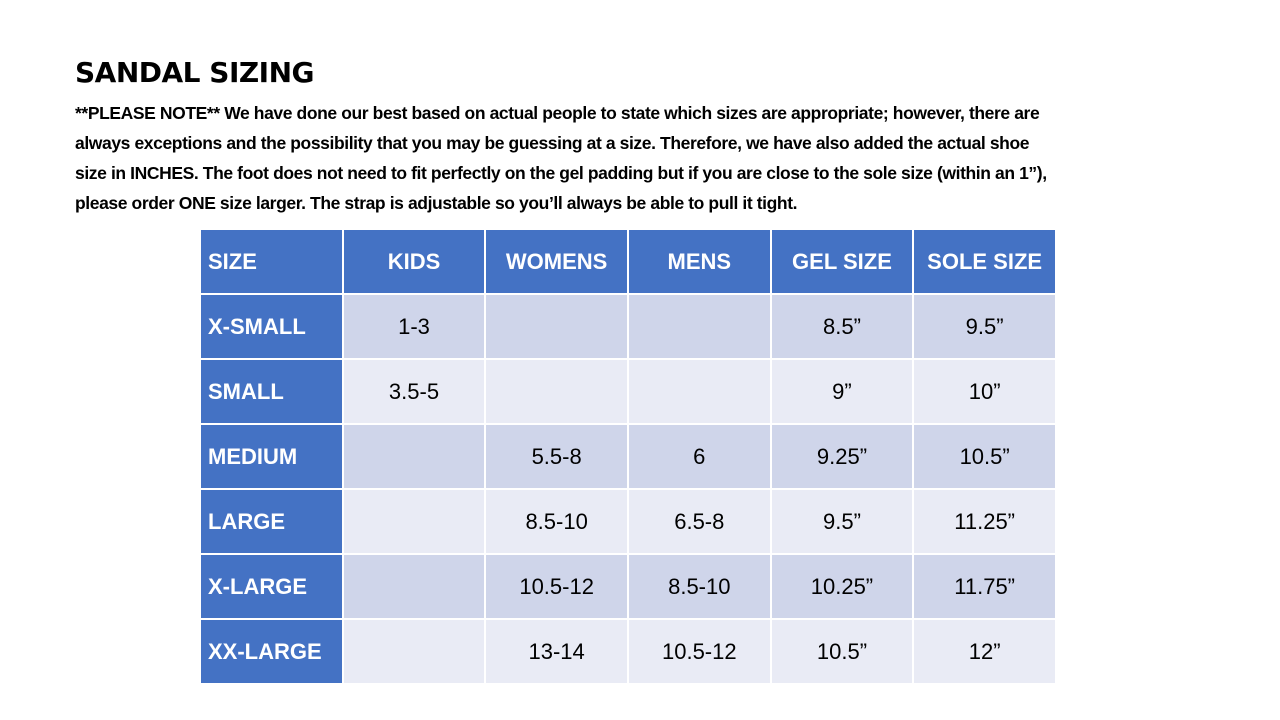 This screenshot has width=1280, height=720. Describe the element at coordinates (271, 456) in the screenshot. I see `row-header: MEDIUM` at that location.